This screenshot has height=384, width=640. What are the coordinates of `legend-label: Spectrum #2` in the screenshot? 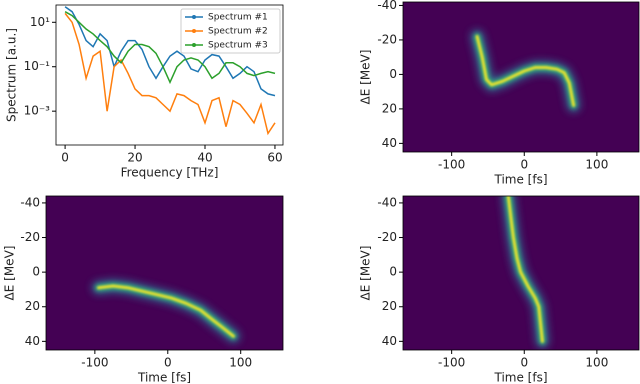 It's located at (238, 32).